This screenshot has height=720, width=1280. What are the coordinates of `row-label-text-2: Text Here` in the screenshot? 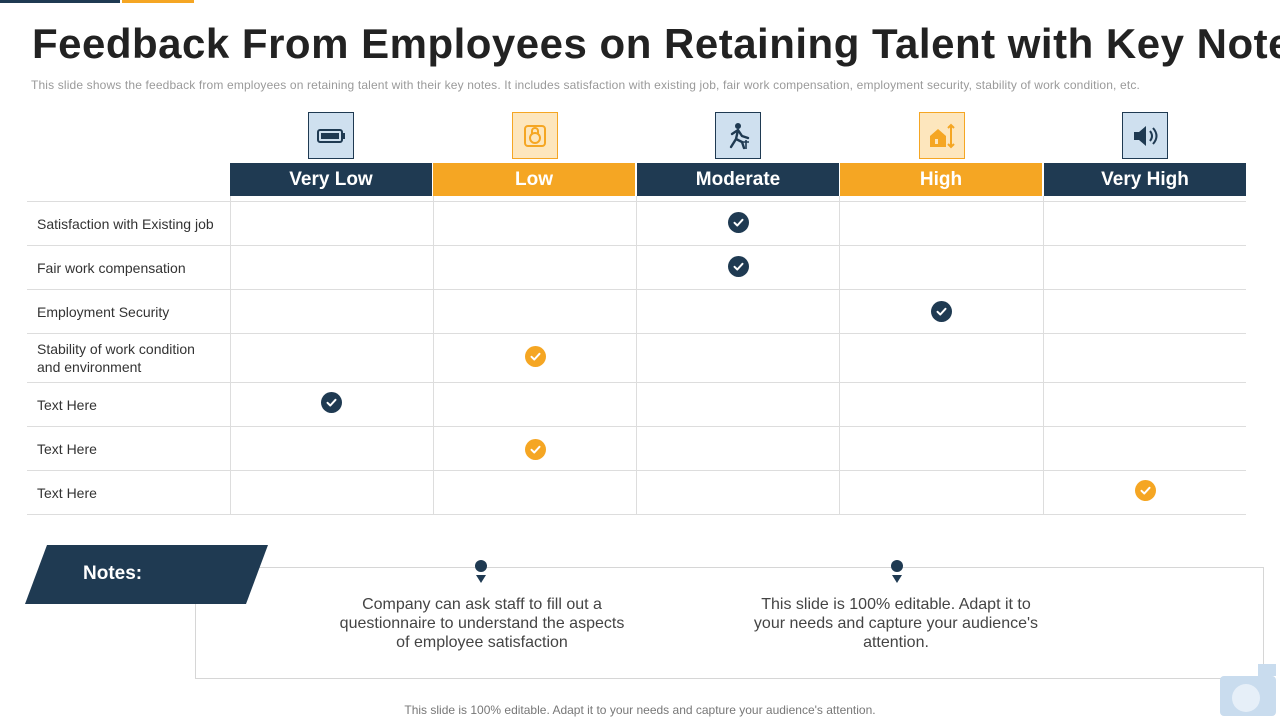 It's located at (67, 448).